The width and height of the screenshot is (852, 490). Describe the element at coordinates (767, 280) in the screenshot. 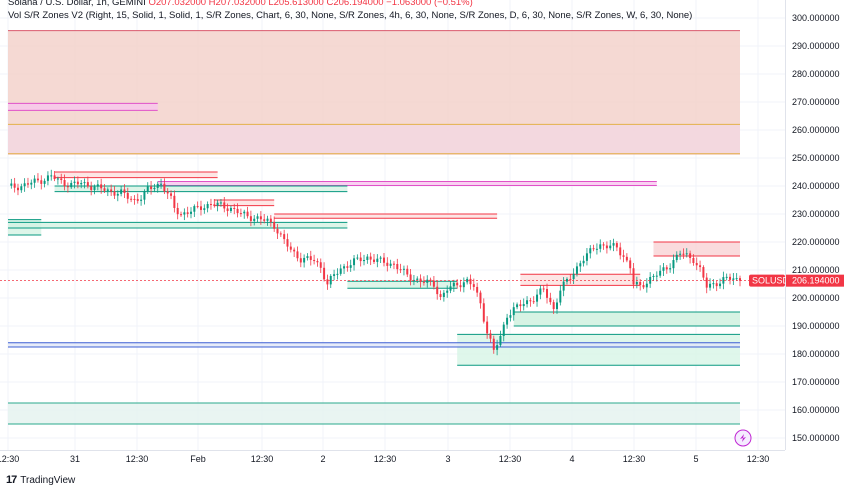

I see `symbol-tag-bg` at that location.